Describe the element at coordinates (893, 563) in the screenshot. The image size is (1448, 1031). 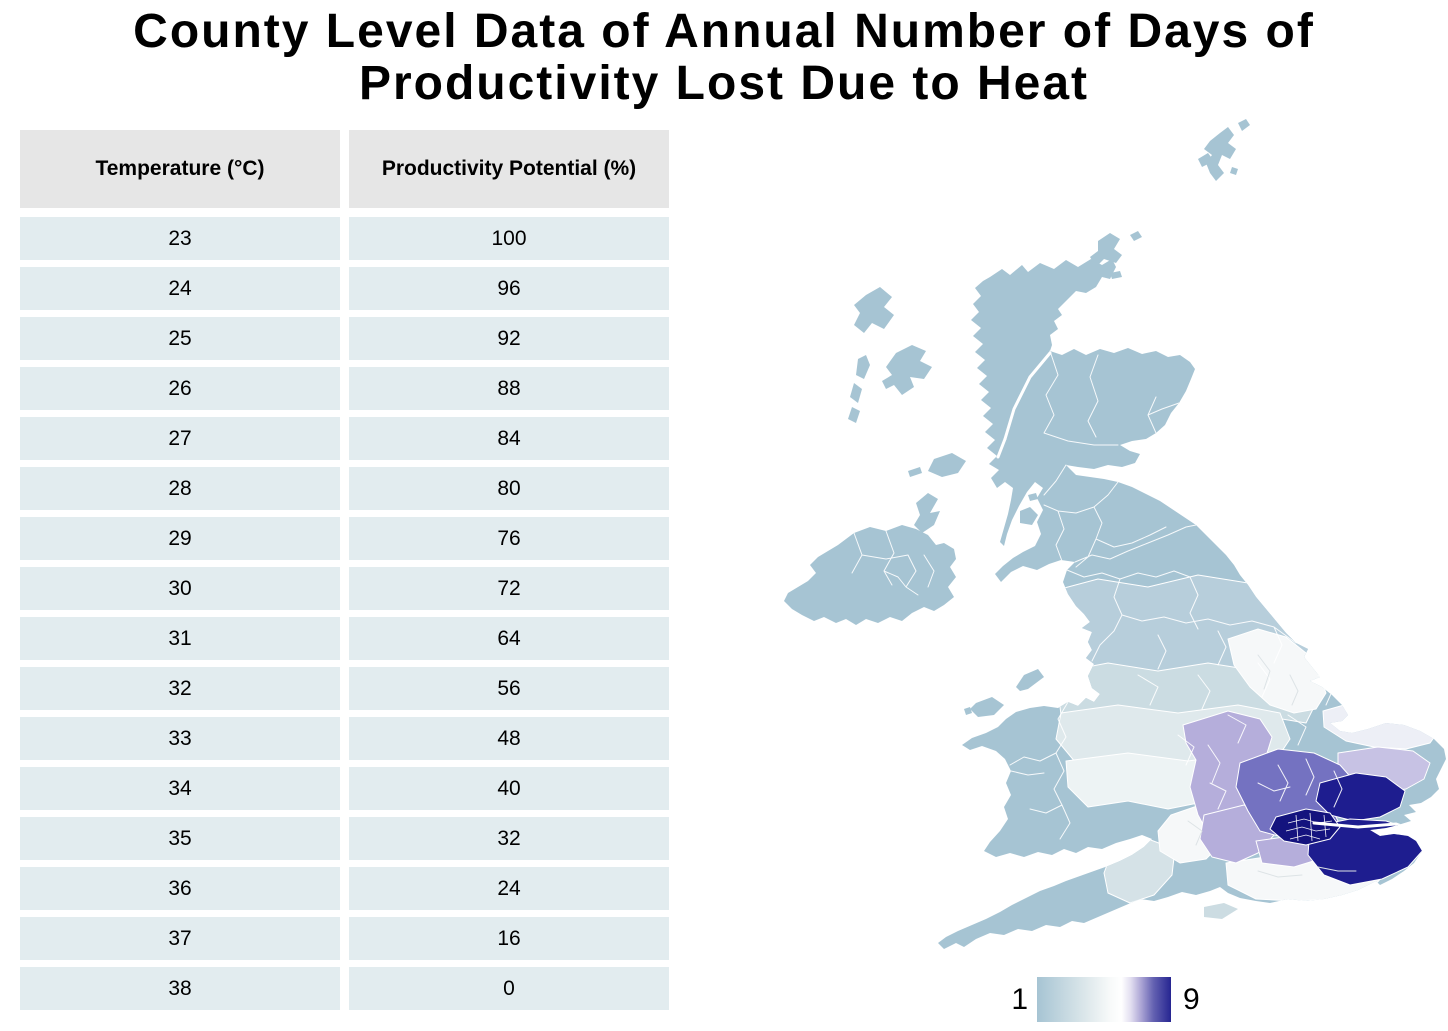
I see `county-borders-northern-ireland` at that location.